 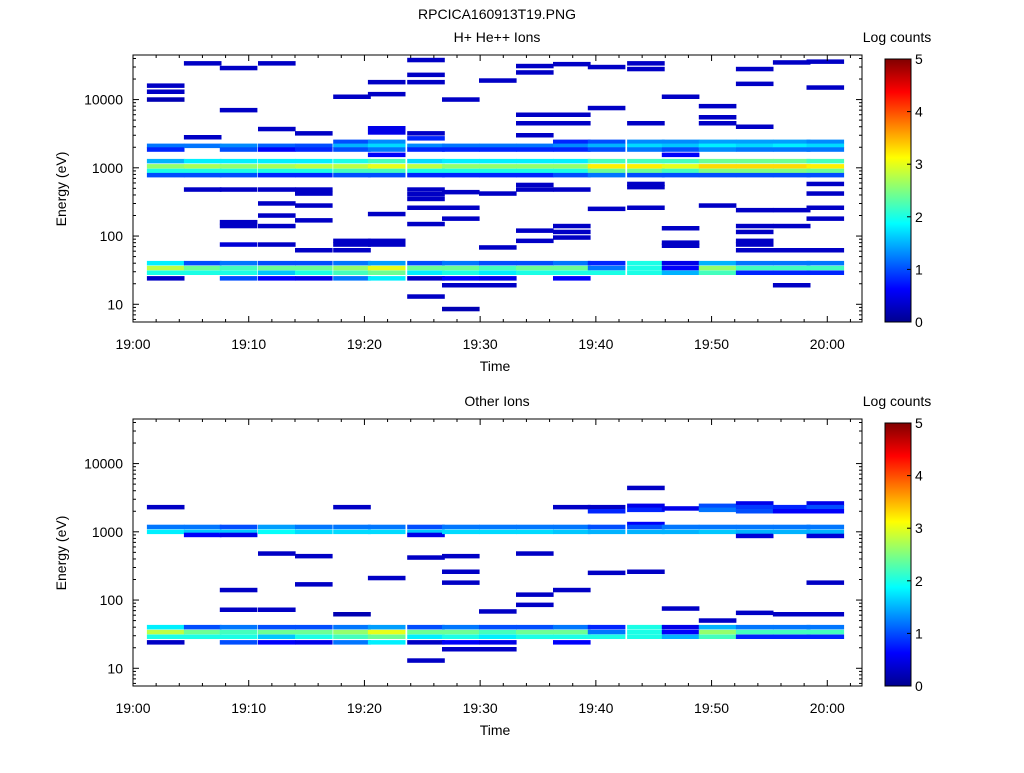 I want to click on y-axis-label: Energy (eV), so click(x=61, y=189).